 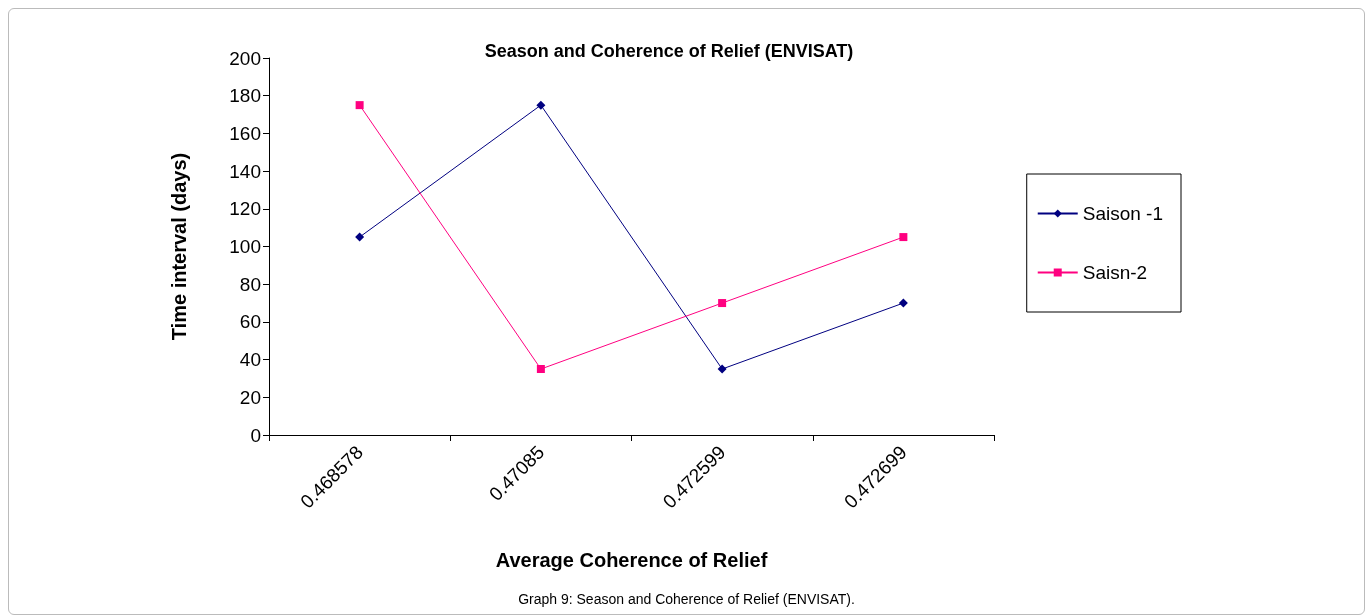 I want to click on y-tick-label: 80, so click(x=250, y=284).